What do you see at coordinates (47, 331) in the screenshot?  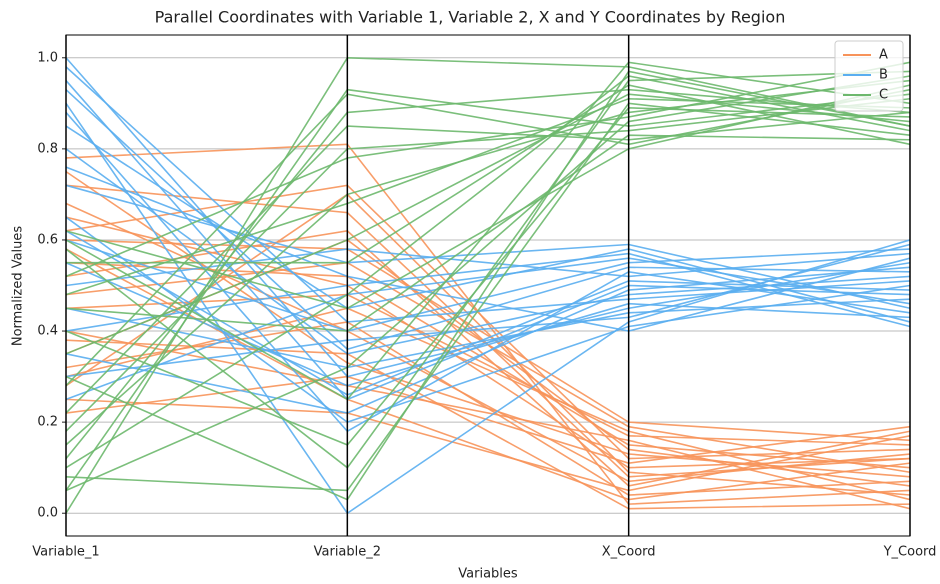 I see `y-tick-label: 0.4` at bounding box center [47, 331].